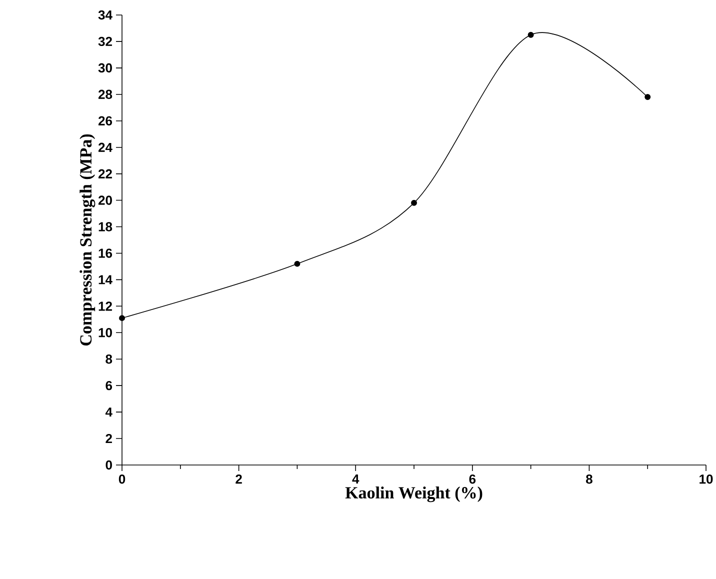 The height and width of the screenshot is (579, 716). Describe the element at coordinates (472, 479) in the screenshot. I see `x-tick-label: 6` at that location.